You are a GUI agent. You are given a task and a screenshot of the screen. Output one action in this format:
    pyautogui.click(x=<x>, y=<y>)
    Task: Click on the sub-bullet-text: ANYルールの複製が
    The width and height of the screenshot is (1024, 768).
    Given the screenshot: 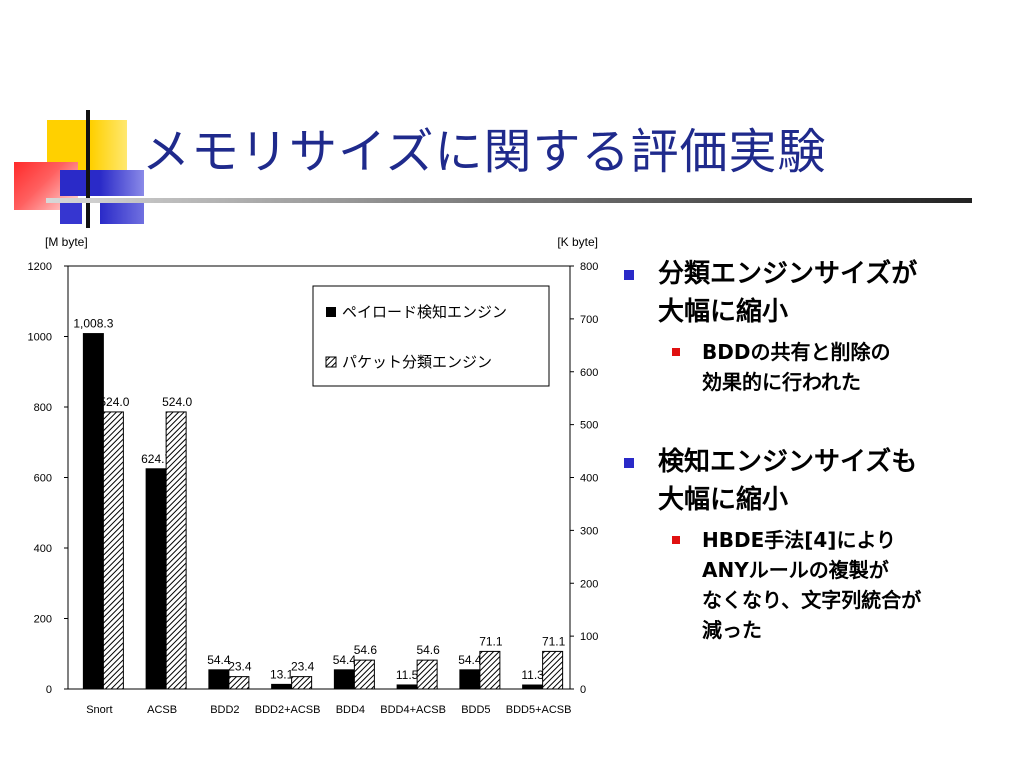 What is the action you would take?
    pyautogui.click(x=795, y=570)
    